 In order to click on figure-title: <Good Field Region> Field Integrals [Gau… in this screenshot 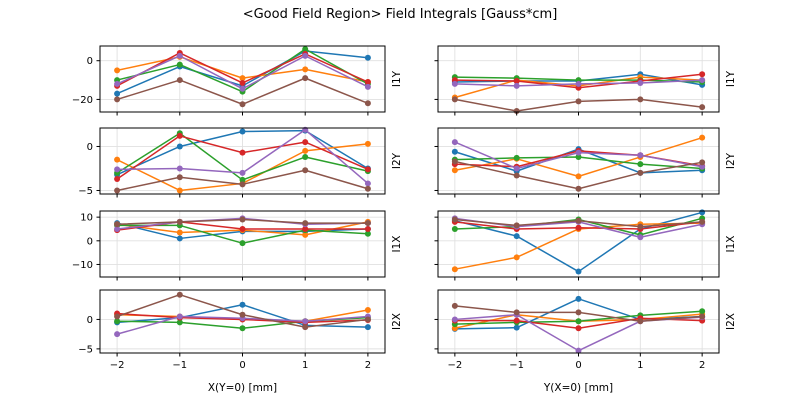, I will do `click(400, 14)`.